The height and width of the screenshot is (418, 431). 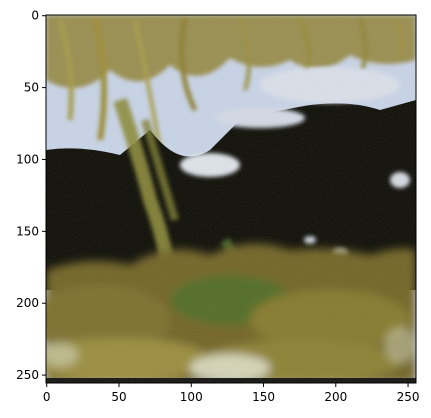 What do you see at coordinates (31, 195) in the screenshot?
I see `y-axis: 0 50 100 150 200 250` at bounding box center [31, 195].